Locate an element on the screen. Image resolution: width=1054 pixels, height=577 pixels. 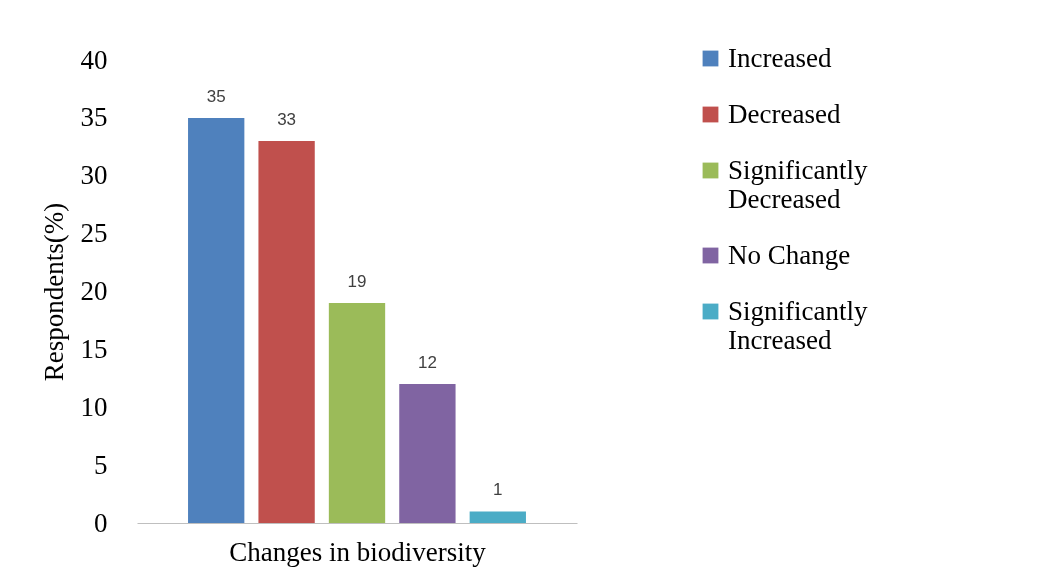
y-tick-label: 30 is located at coordinates (94, 175).